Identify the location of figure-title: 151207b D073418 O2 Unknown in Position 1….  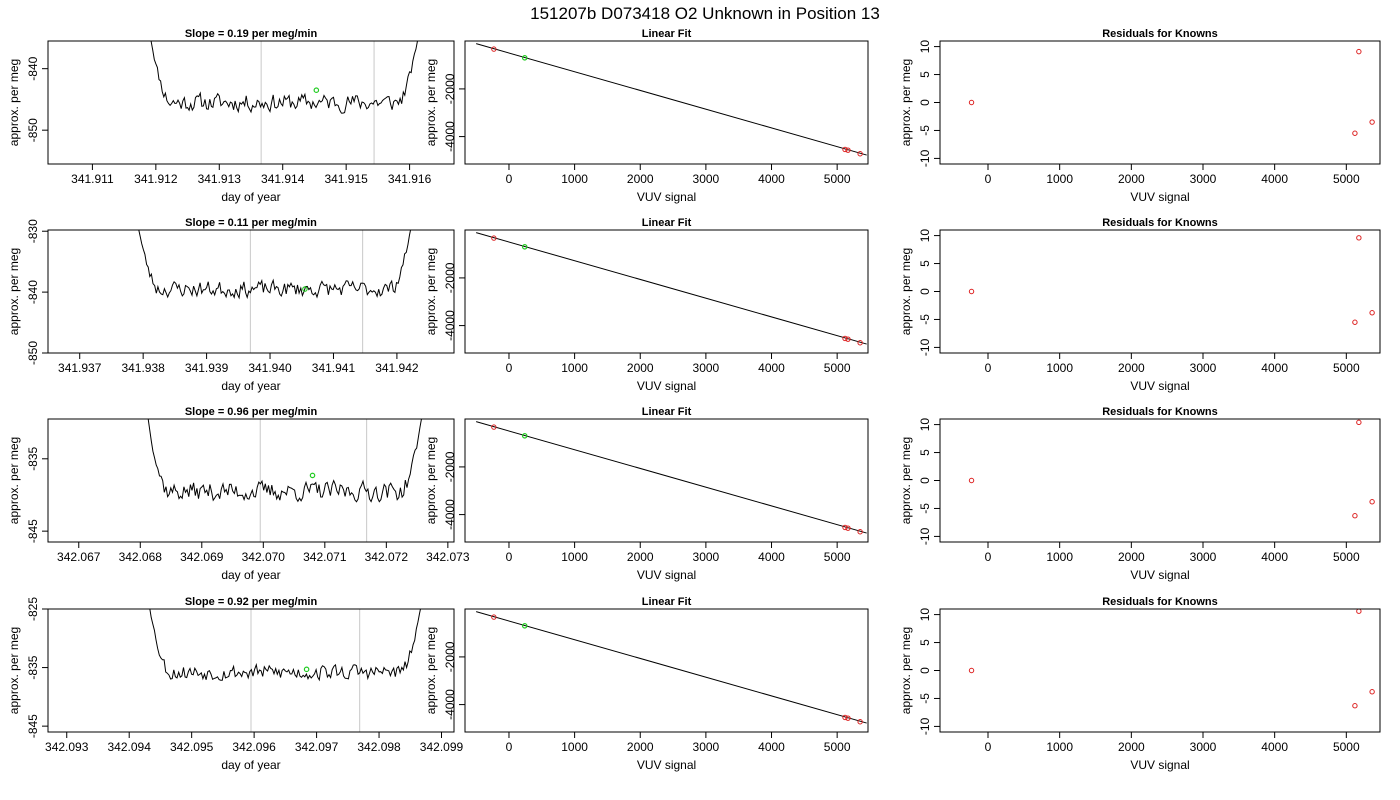
(705, 13).